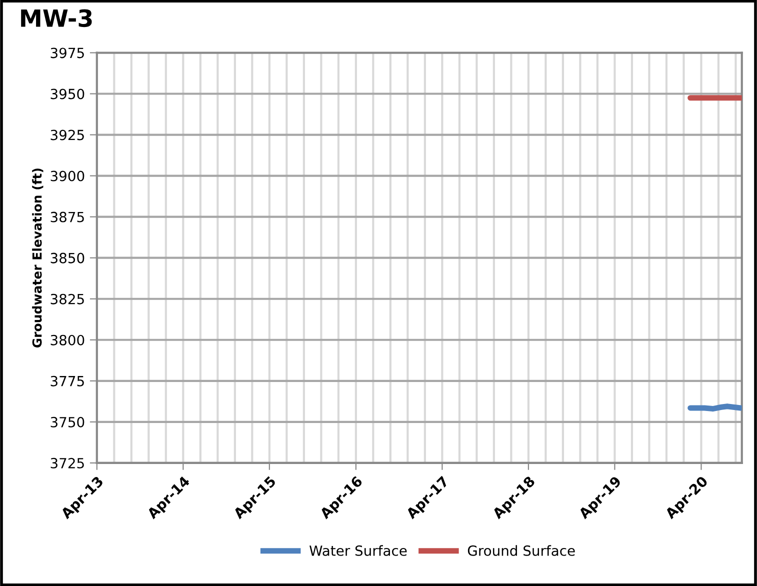  Describe the element at coordinates (67, 94) in the screenshot. I see `y-tick-label: 3950` at that location.